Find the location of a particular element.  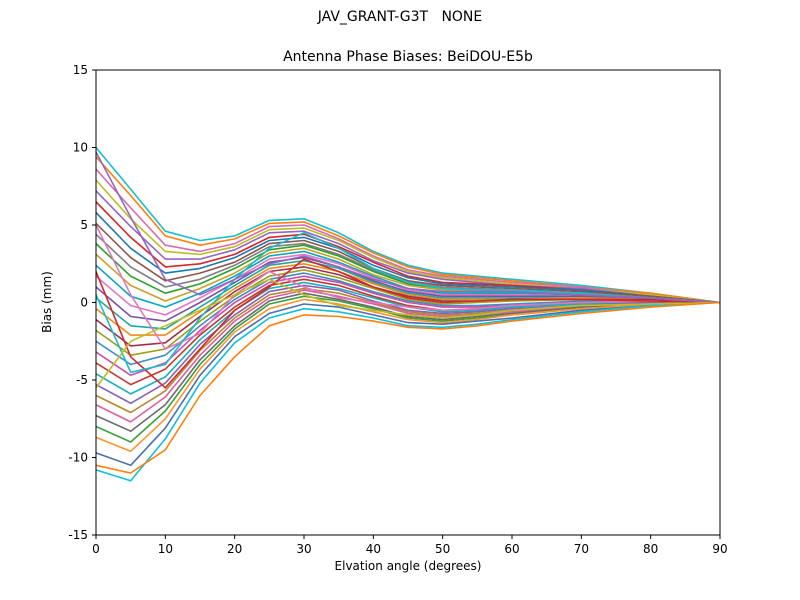

y-tick-label: -5 is located at coordinates (82, 380).